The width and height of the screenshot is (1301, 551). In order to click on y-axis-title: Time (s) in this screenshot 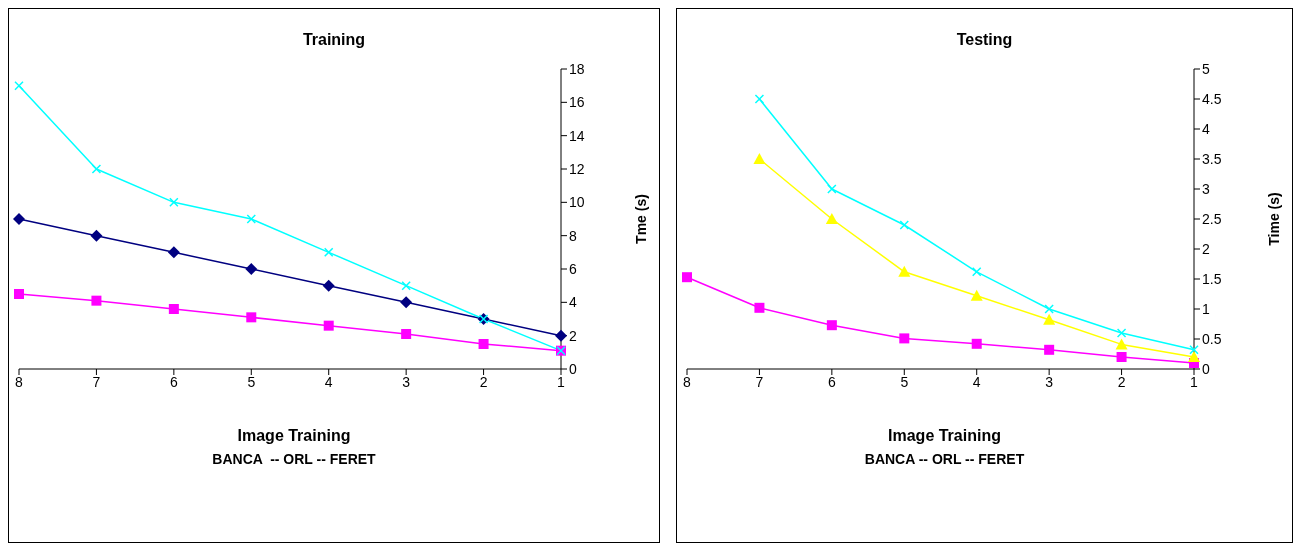, I will do `click(1273, 219)`.